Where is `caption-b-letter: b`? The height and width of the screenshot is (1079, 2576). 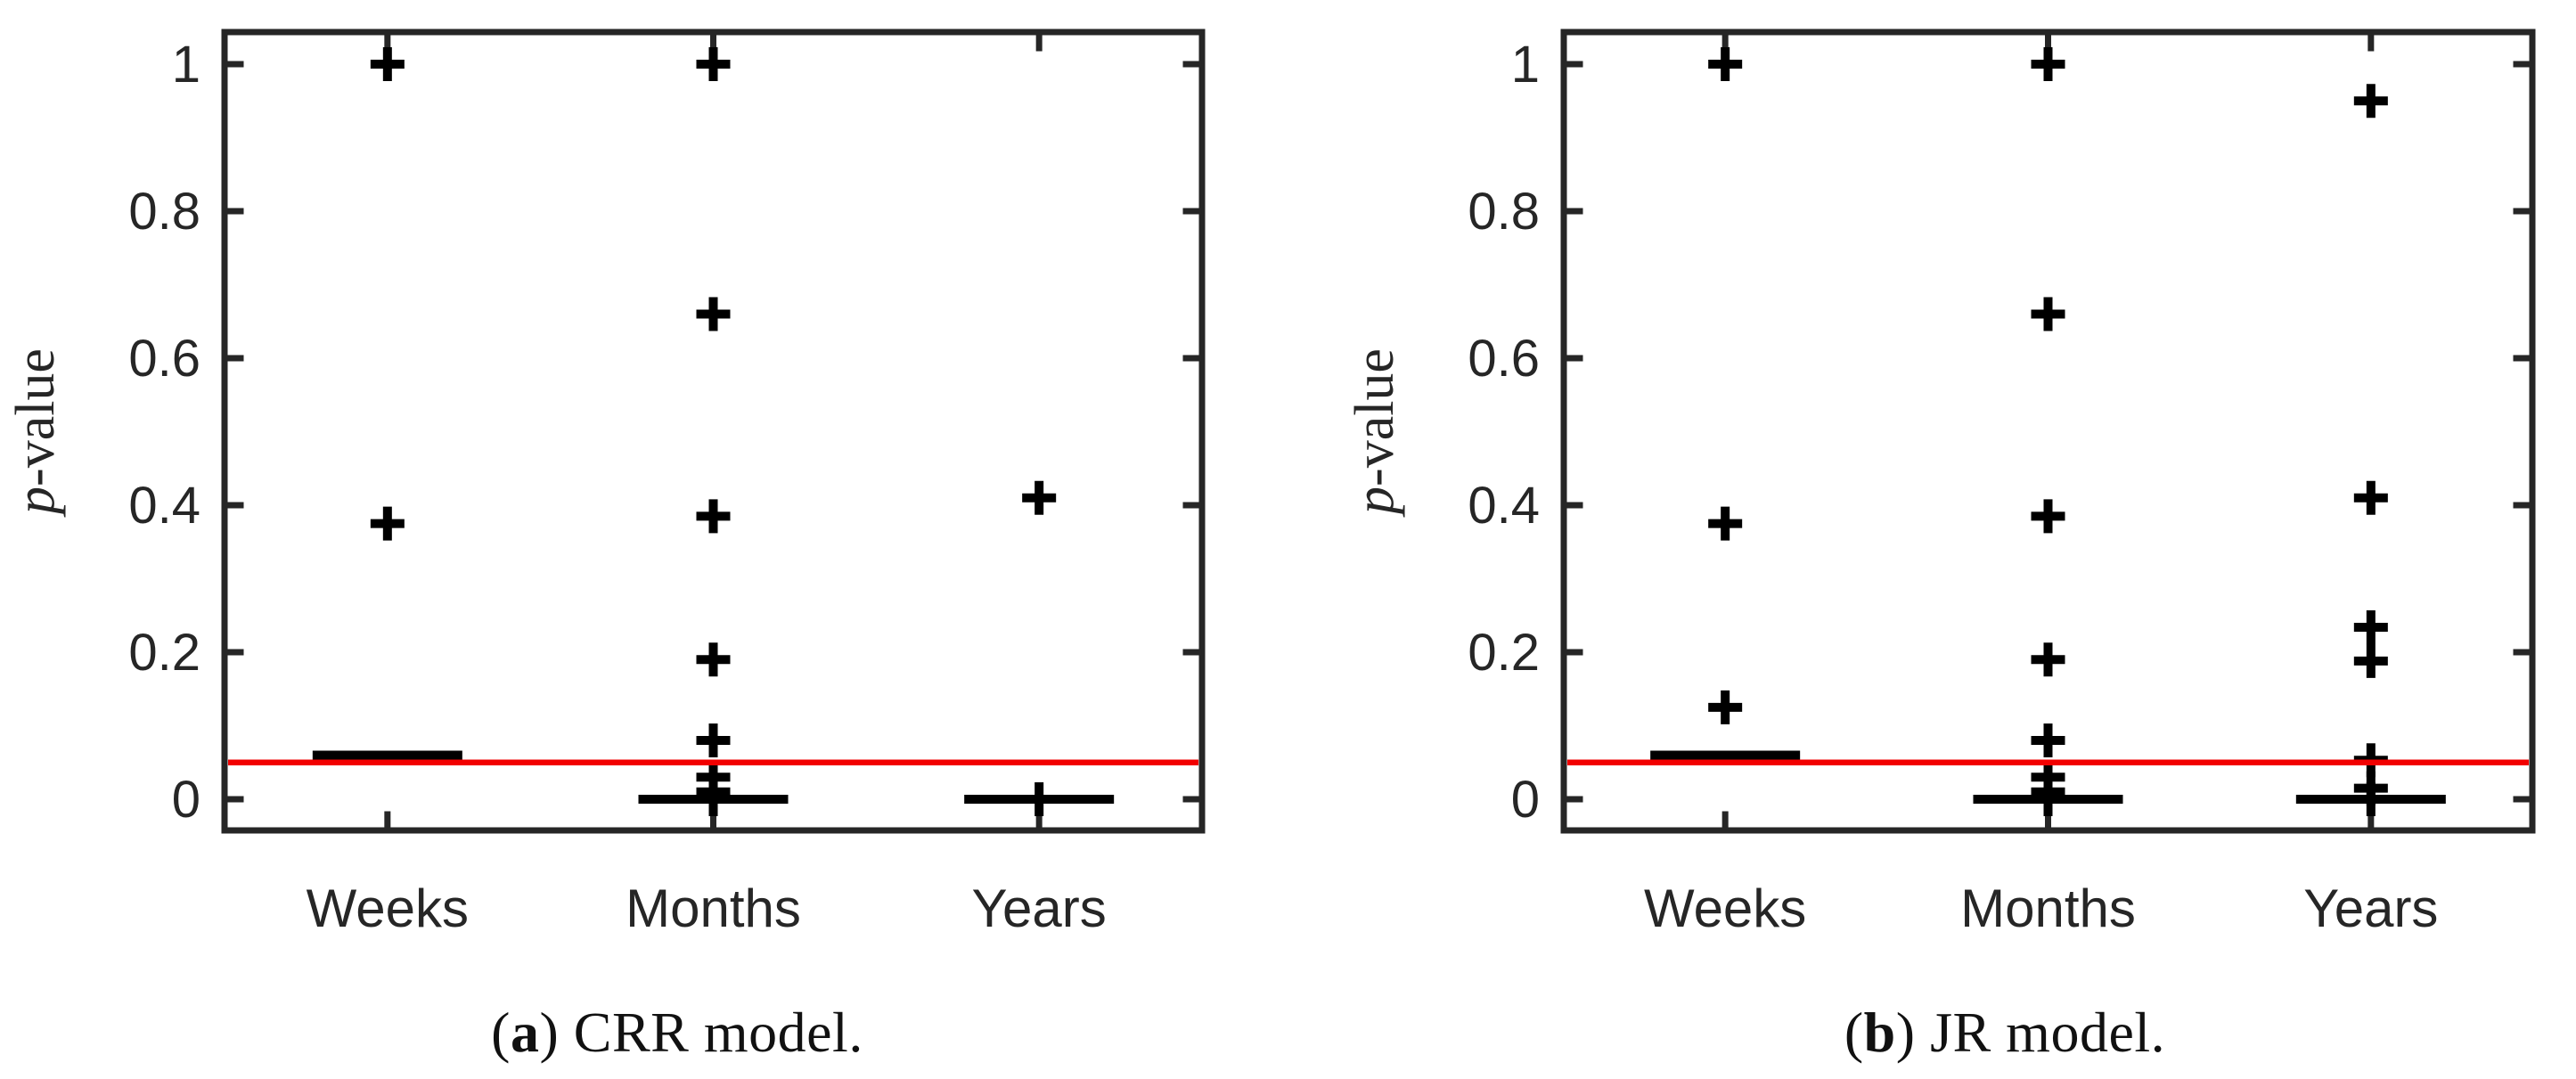
caption-b-letter: b is located at coordinates (1879, 1032).